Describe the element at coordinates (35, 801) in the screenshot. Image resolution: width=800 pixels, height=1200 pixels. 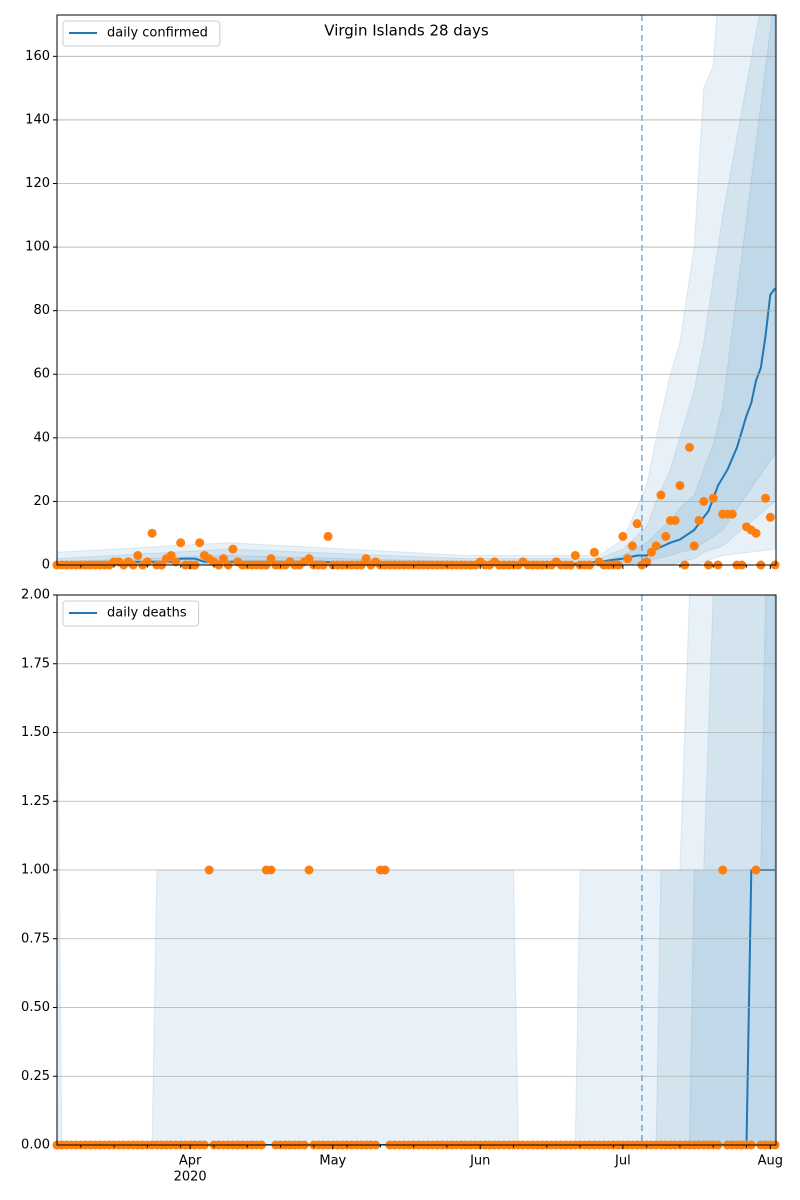
I see `y-tick-label: 1.25` at that location.